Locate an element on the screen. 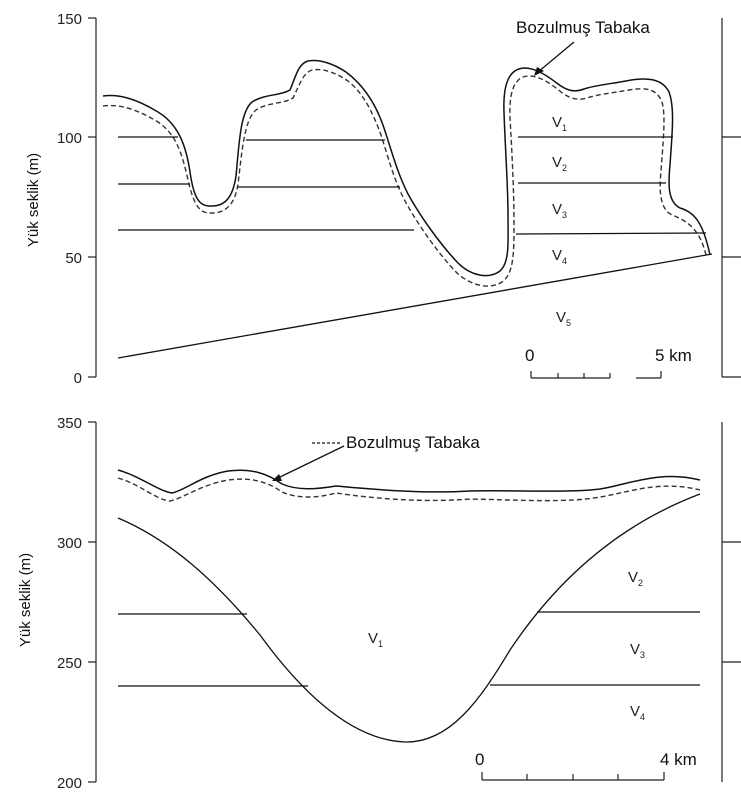 The image size is (741, 798). bottom-y-tick-label: 300 is located at coordinates (69, 543).